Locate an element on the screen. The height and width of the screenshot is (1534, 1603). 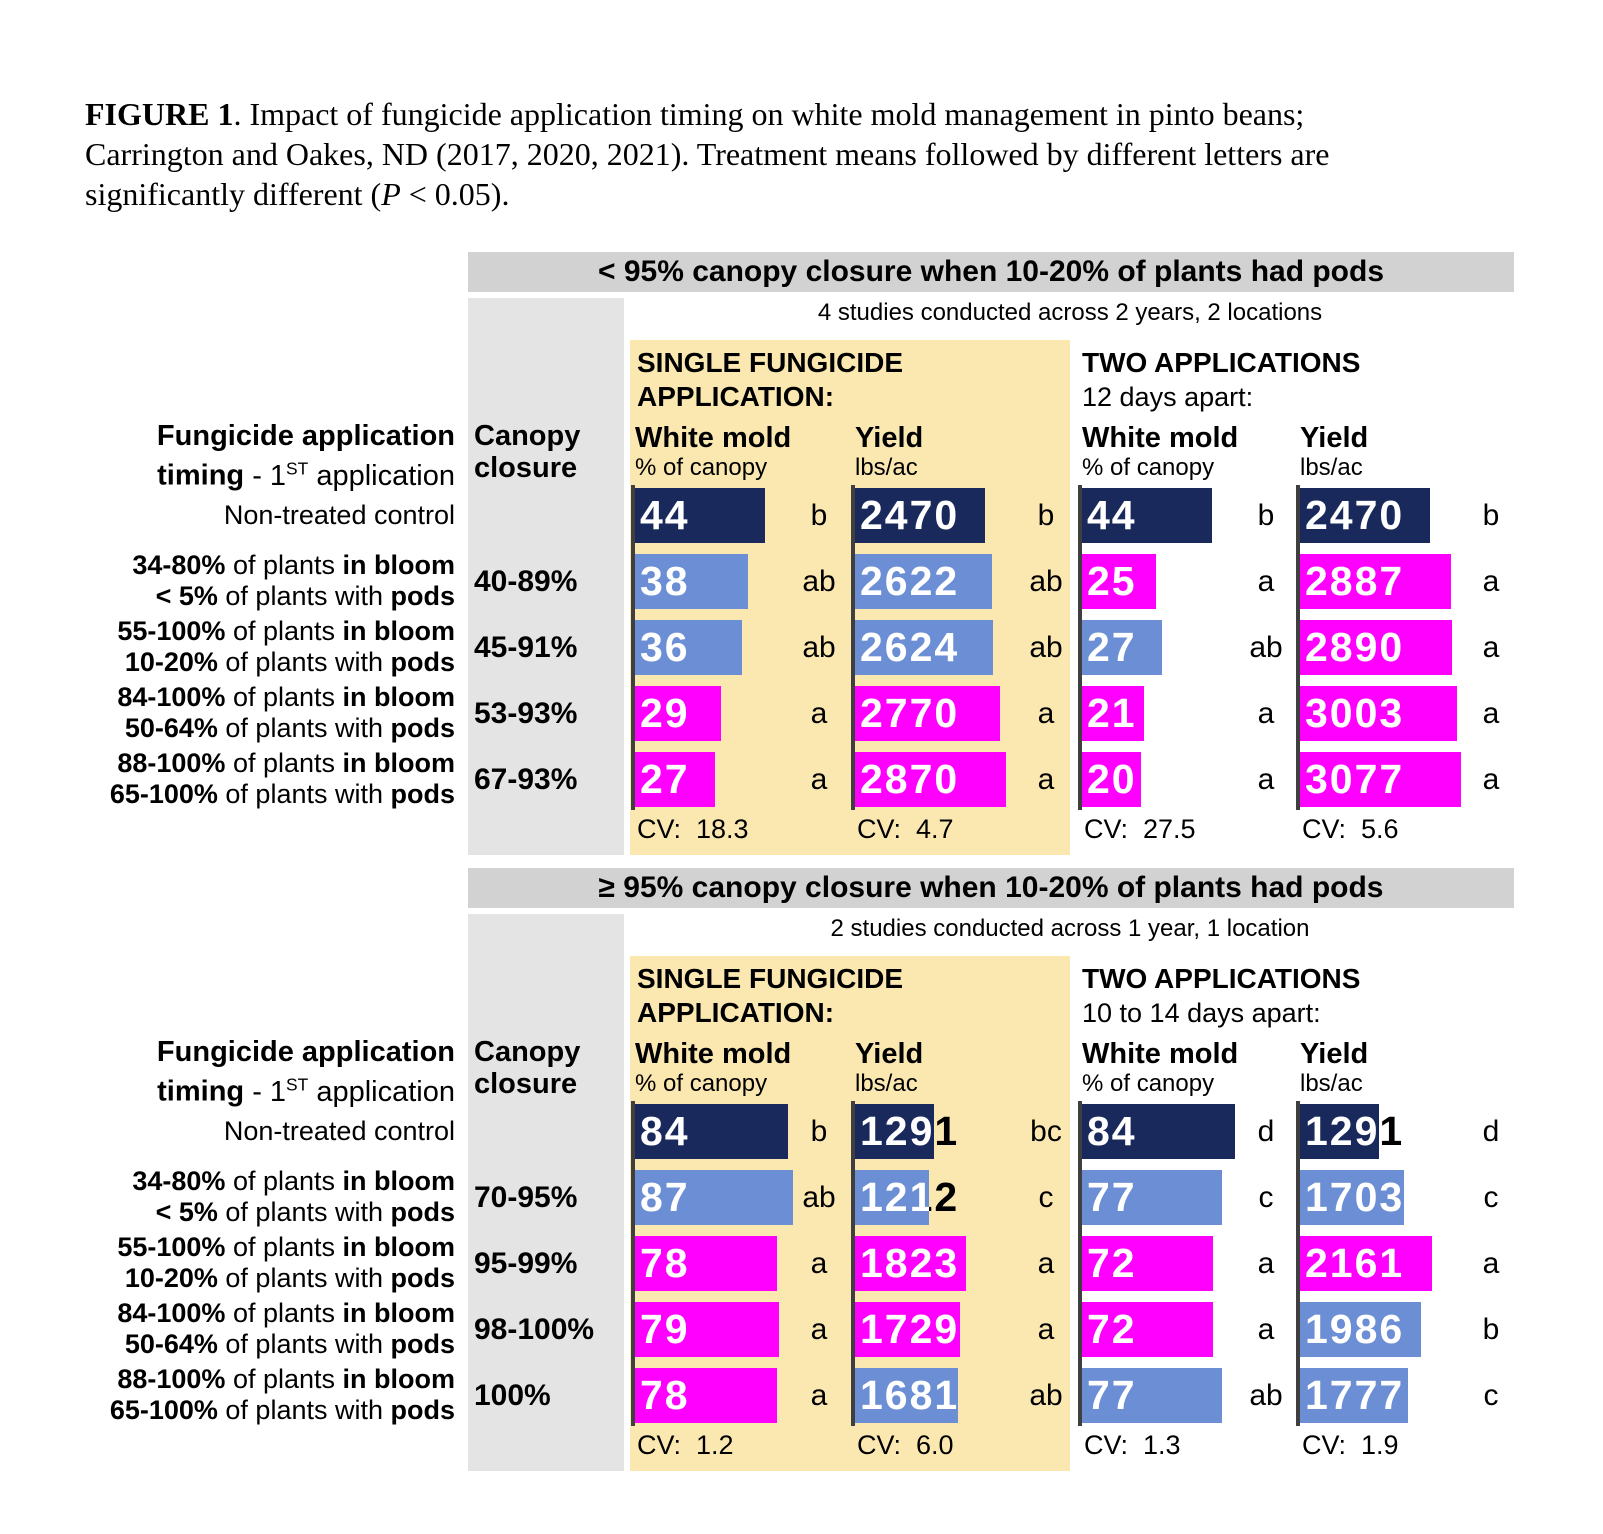
bar-track: 3838 is located at coordinates (715, 581).